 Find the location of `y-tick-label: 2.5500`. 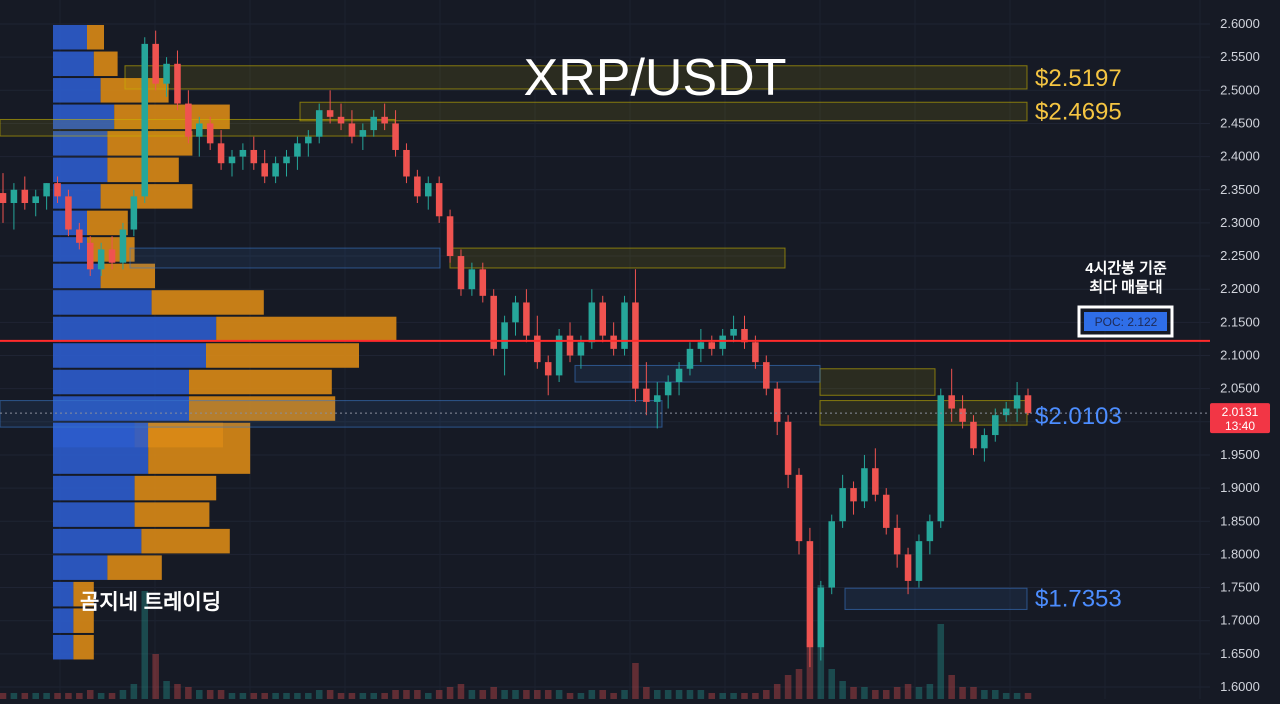

y-tick-label: 2.5500 is located at coordinates (1240, 56).